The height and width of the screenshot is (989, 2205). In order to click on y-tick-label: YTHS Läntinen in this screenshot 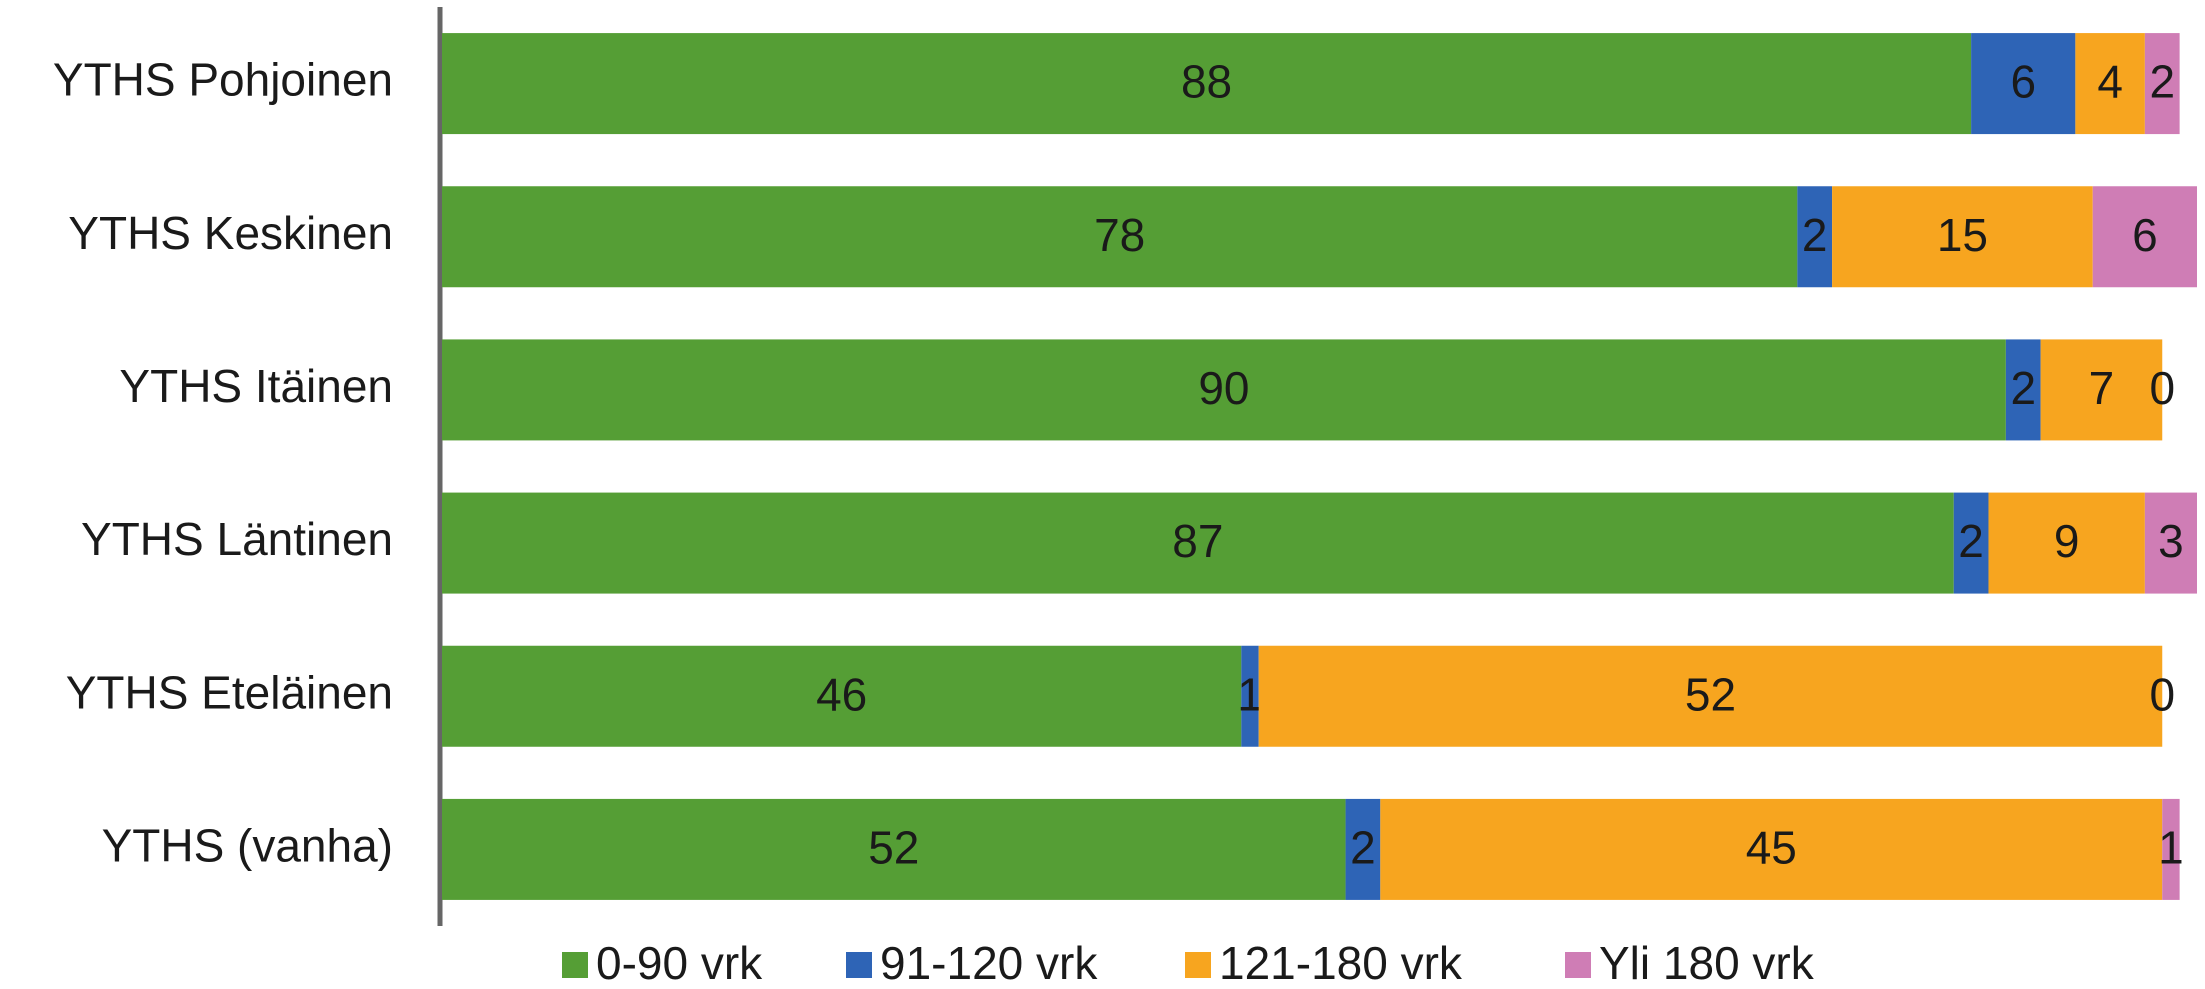, I will do `click(237, 539)`.